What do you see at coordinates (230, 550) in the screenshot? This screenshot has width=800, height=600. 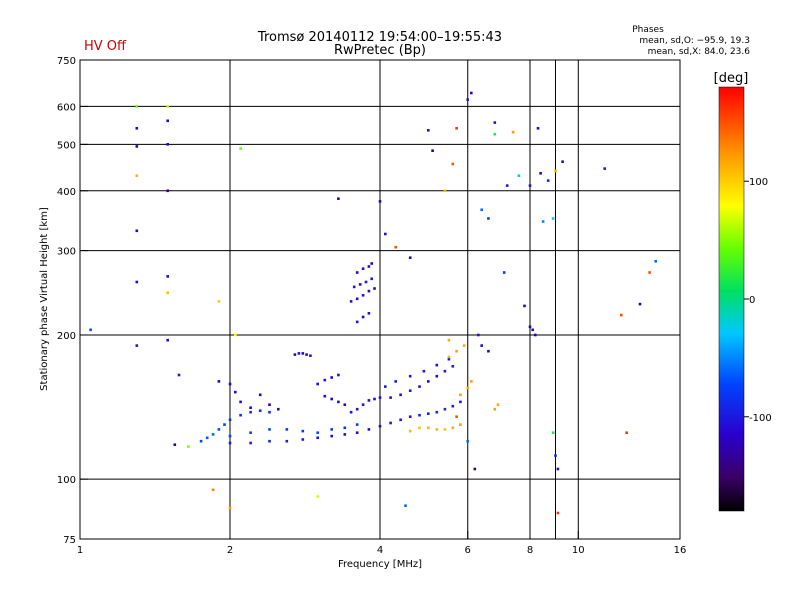 I see `x-tick-label: 2` at bounding box center [230, 550].